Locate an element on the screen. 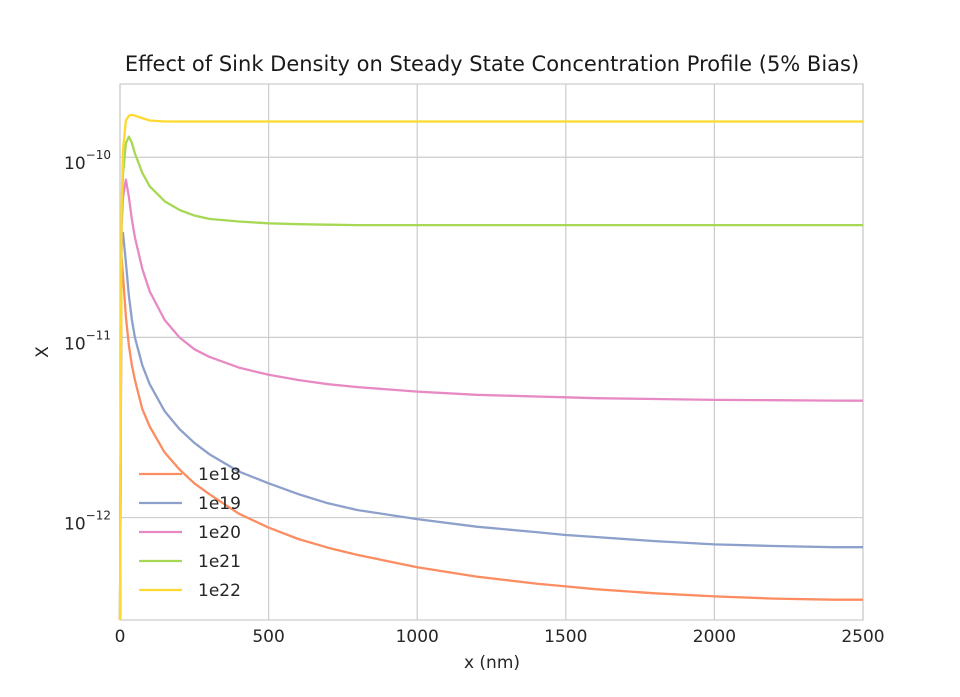 This screenshot has height=697, width=960. legend-label: 1e22 is located at coordinates (219, 591).